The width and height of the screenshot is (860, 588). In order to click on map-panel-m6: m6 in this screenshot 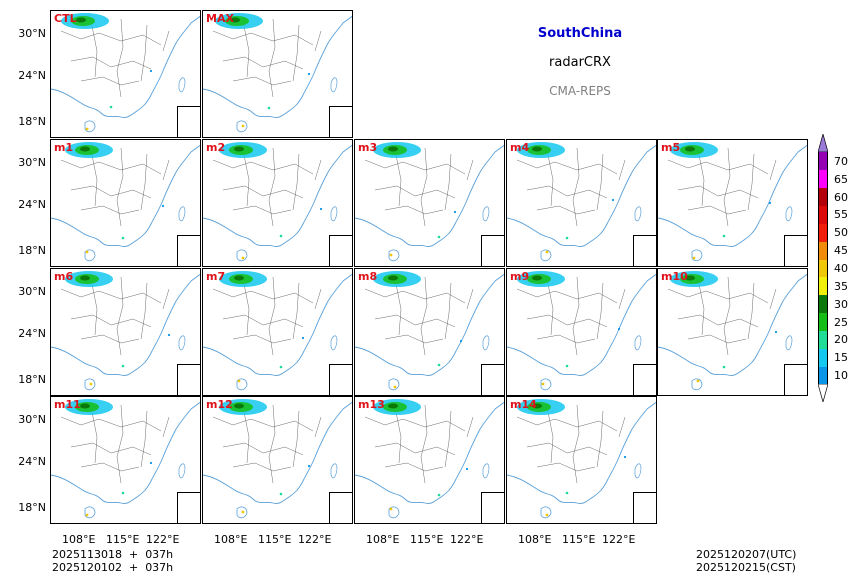, I will do `click(125, 332)`.